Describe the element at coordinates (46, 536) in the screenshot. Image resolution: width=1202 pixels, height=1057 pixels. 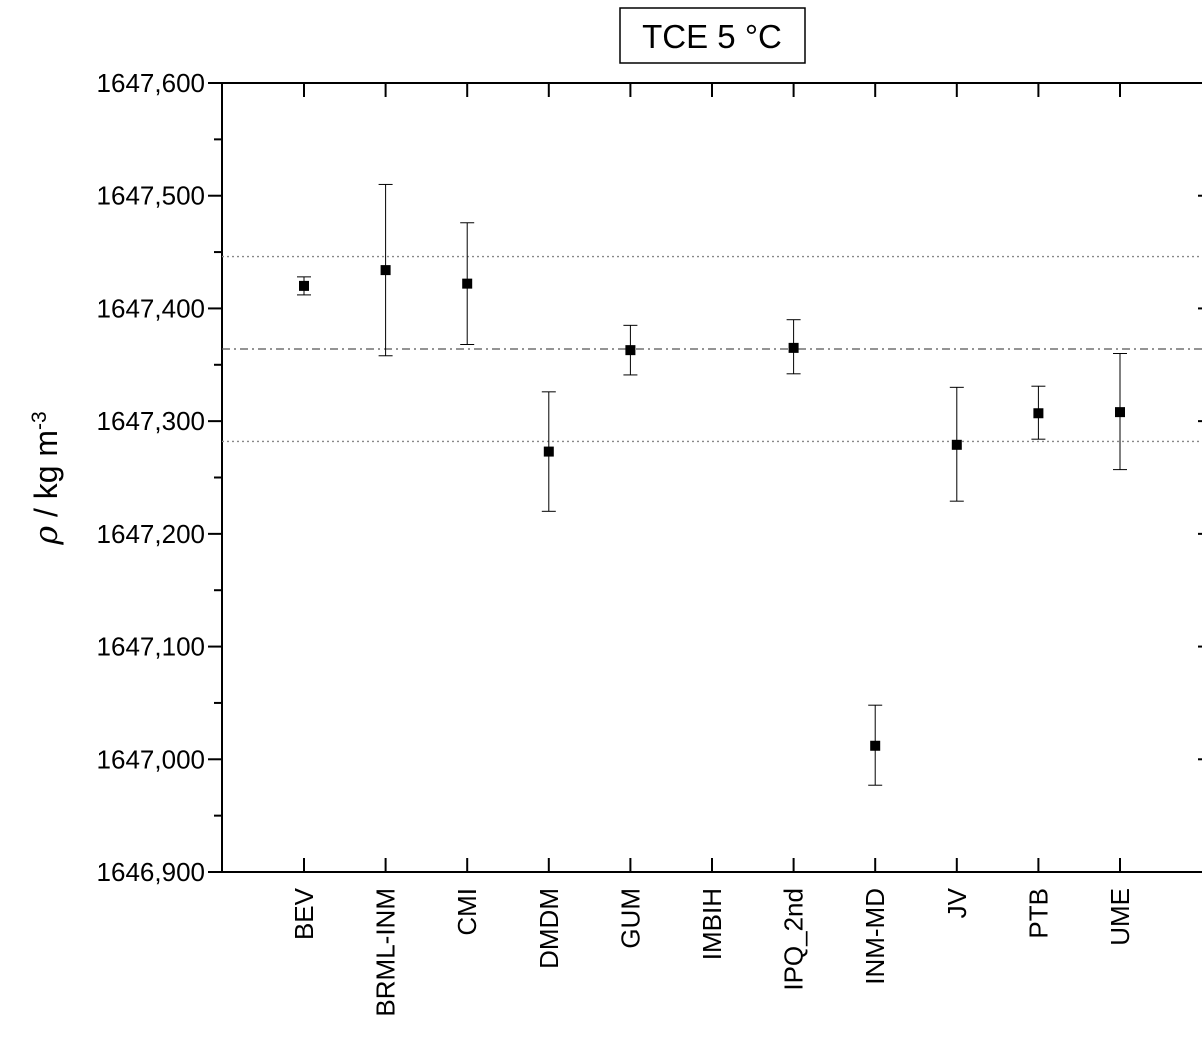
I see `y-axis-label-symbol: ρ` at that location.